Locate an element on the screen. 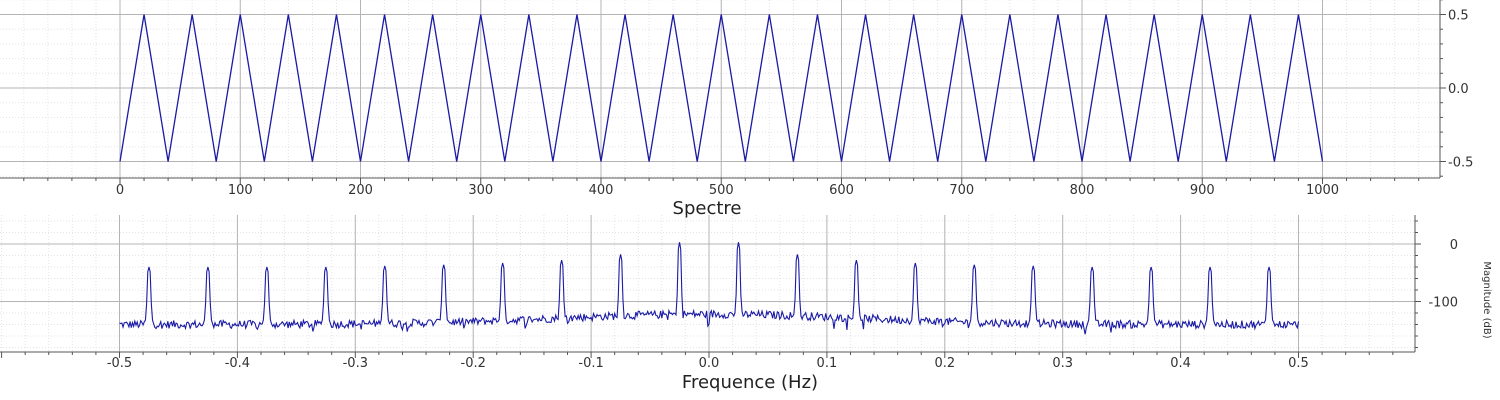 This screenshot has width=1500, height=400. spectrum-x-axis-label: Frequence (Hz) is located at coordinates (750, 382).